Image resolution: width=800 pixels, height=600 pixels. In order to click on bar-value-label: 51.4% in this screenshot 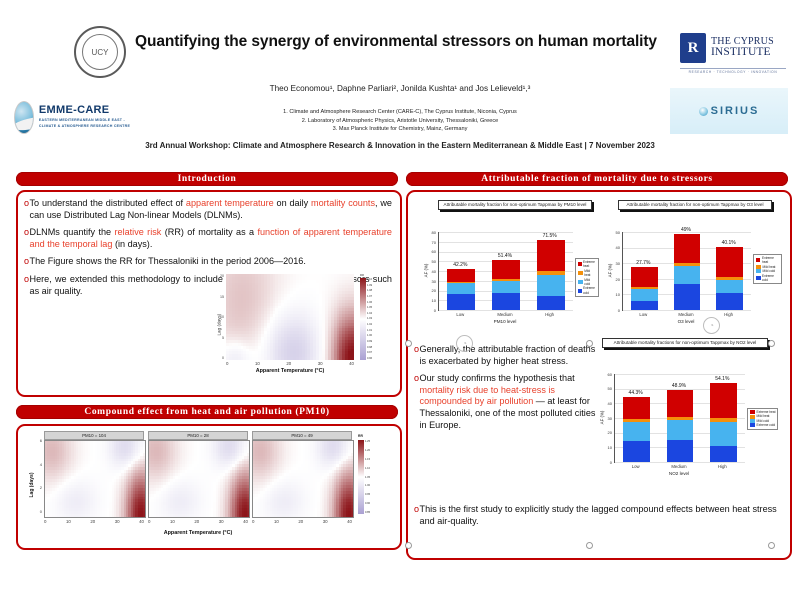, I will do `click(505, 255)`.